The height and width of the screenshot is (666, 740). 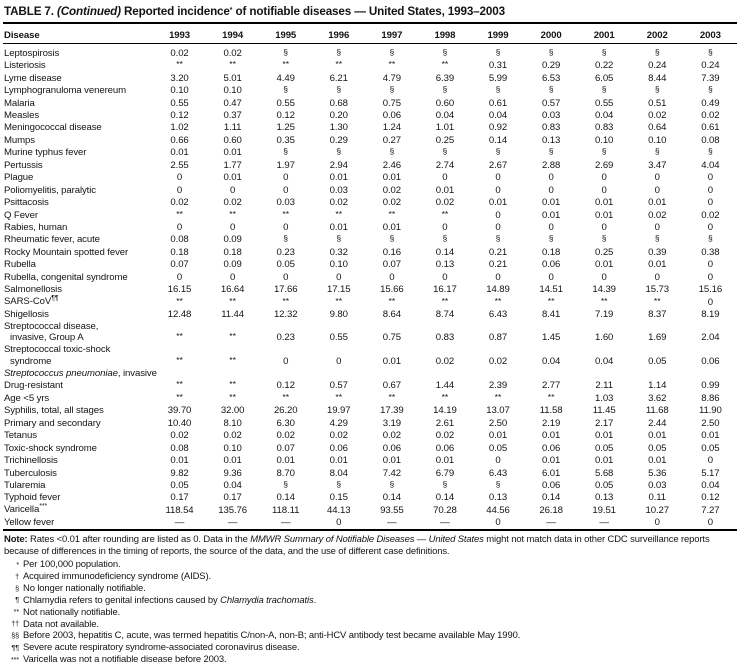 What do you see at coordinates (232, 473) in the screenshot?
I see `value-cell: 9.36` at bounding box center [232, 473].